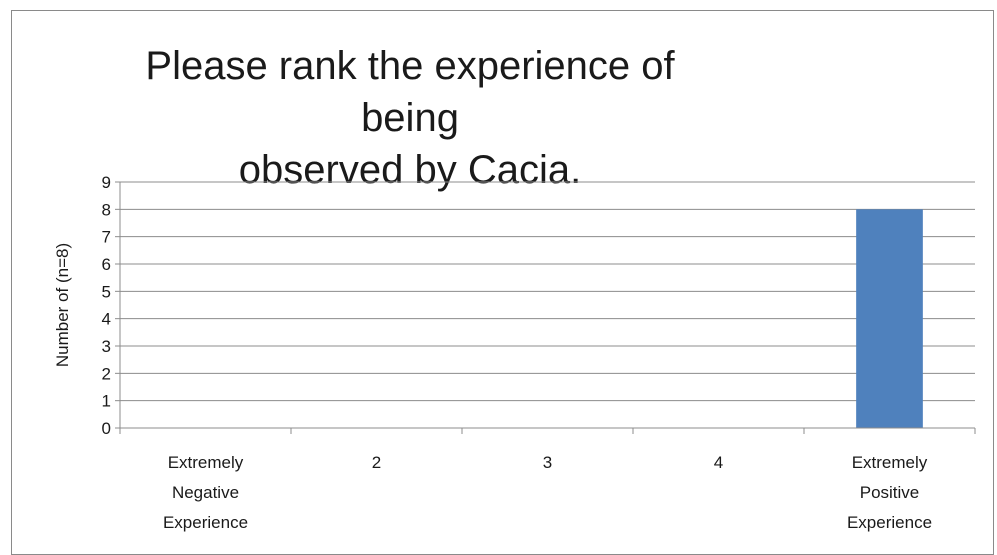 The image size is (997, 555). I want to click on bars, so click(889, 318).